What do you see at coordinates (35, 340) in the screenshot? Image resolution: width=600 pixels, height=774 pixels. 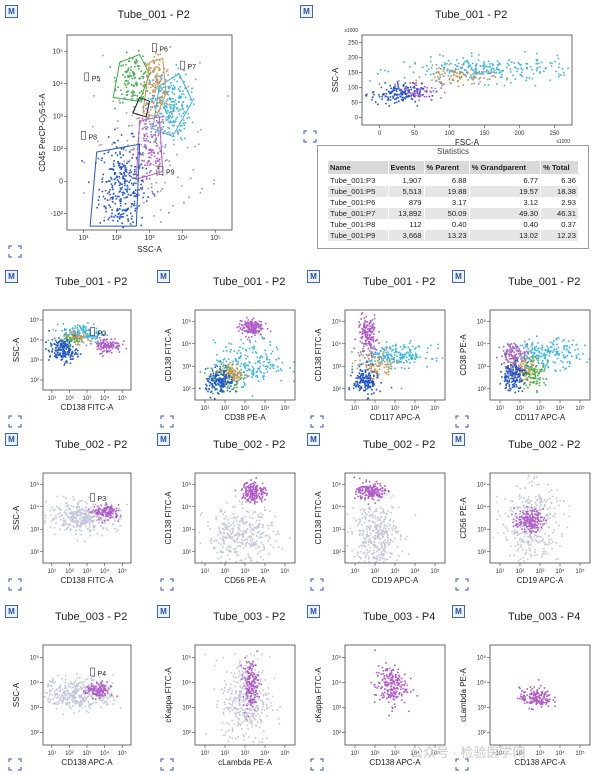 I see `y-tick-label: 10⁴` at bounding box center [35, 340].